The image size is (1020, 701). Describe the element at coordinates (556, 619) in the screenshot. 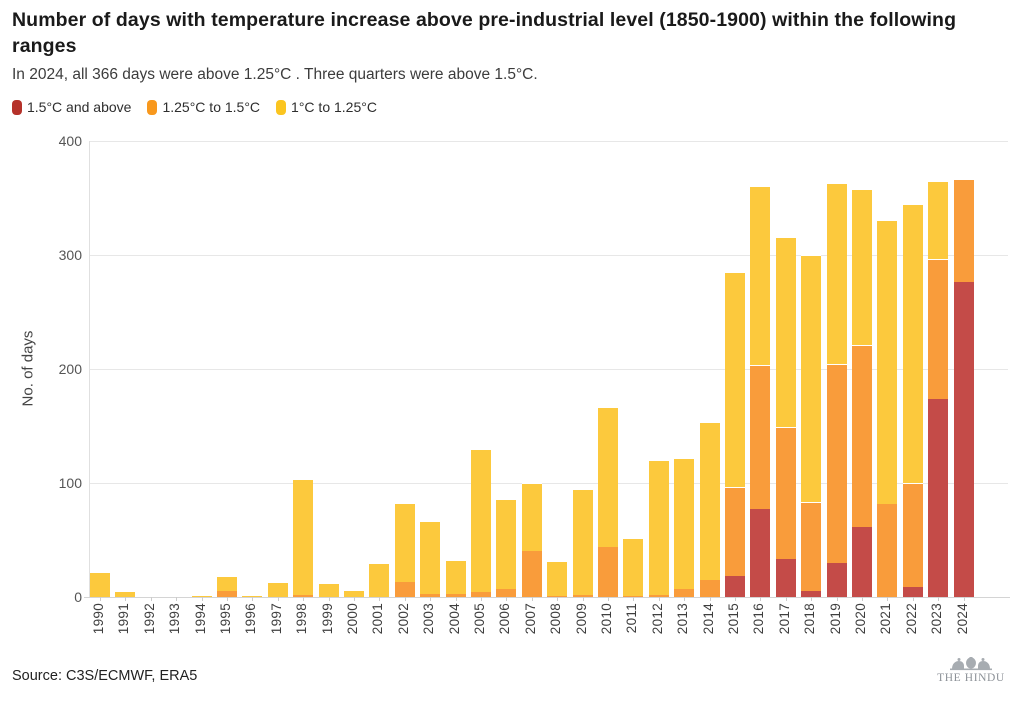

I see `x-label-2008: 2008` at that location.